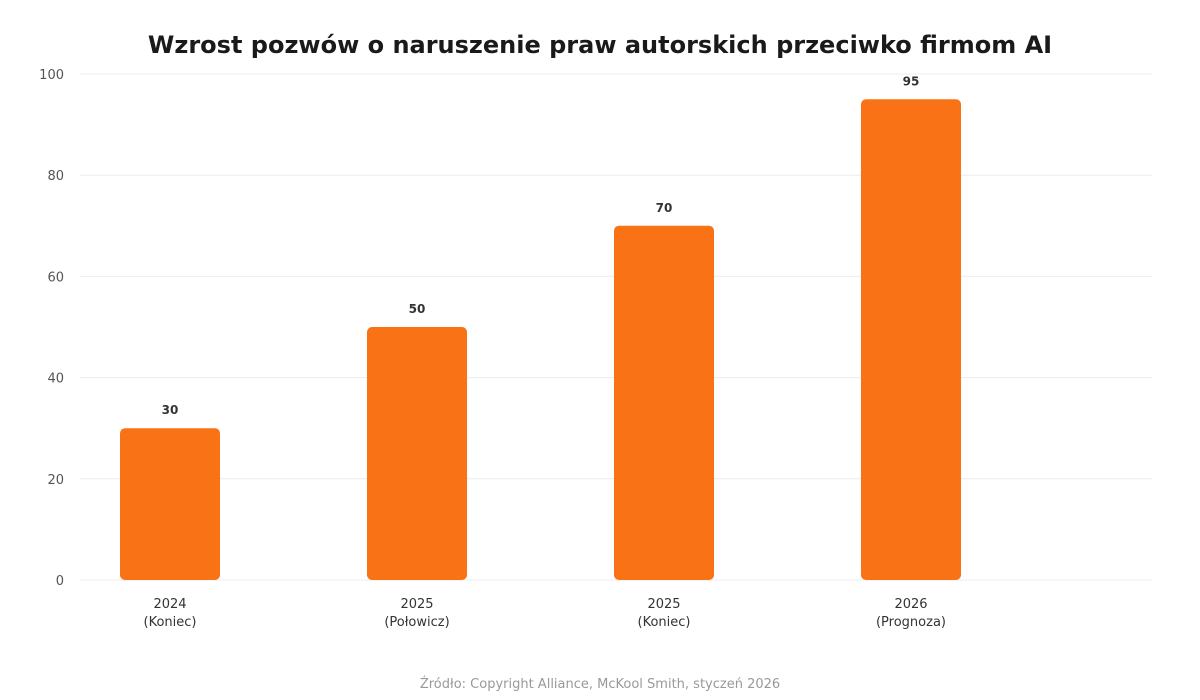 Image resolution: width=1200 pixels, height=700 pixels. Describe the element at coordinates (911, 622) in the screenshot. I see `x-category-label: (Prognoza)` at that location.